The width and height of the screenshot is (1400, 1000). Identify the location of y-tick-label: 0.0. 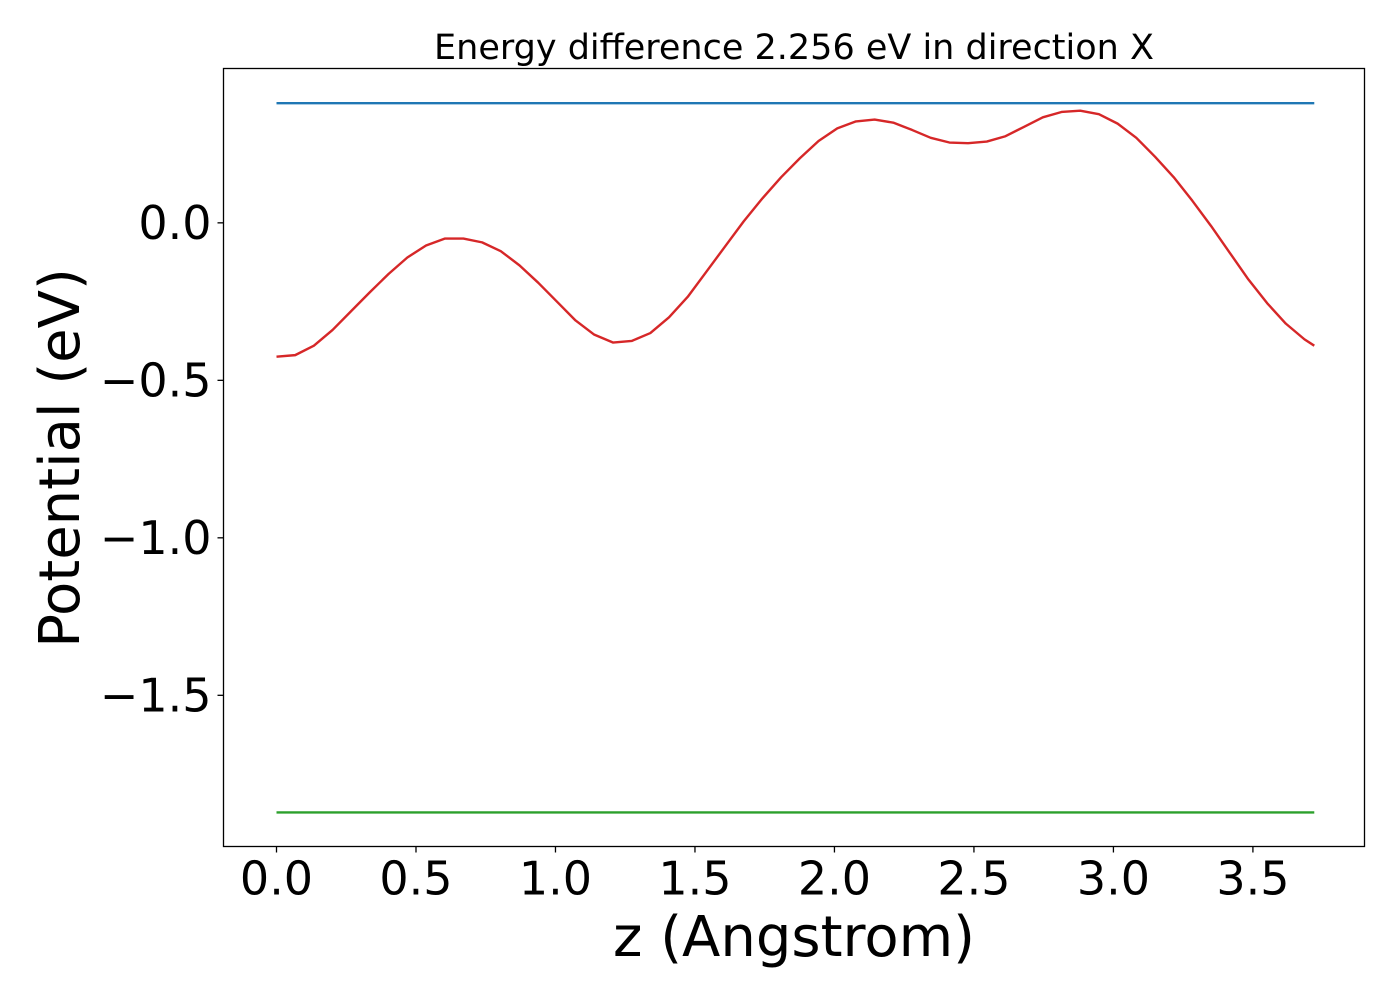
(174, 223).